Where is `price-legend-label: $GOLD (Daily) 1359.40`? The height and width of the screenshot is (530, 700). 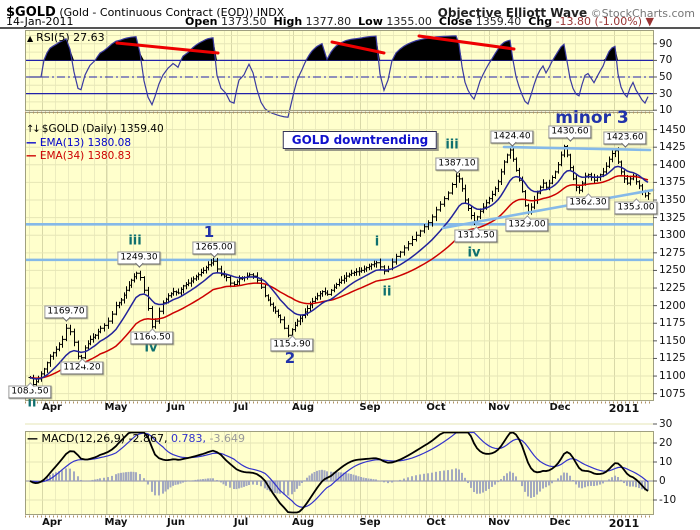
price-legend-label: $GOLD (Daily) 1359.40 is located at coordinates (102, 129).